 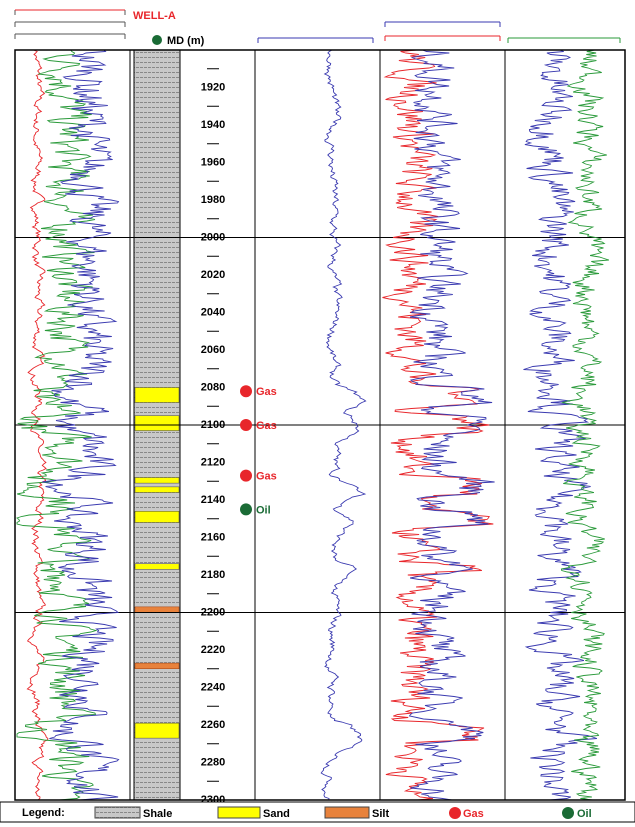 I want to click on legend-title: Legend:, so click(x=43, y=813).